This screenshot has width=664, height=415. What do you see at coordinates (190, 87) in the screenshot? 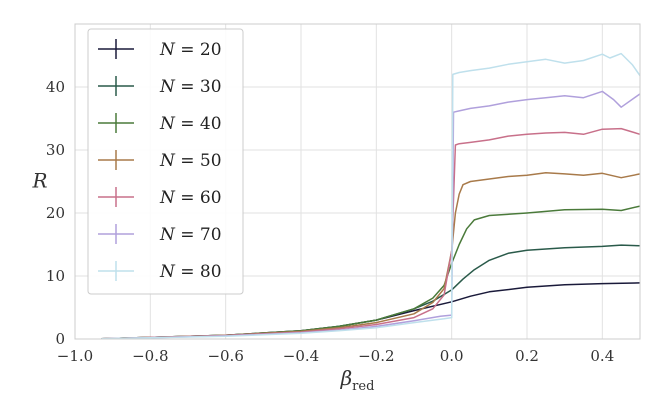
I see `legend-label: N = 30` at bounding box center [190, 87].